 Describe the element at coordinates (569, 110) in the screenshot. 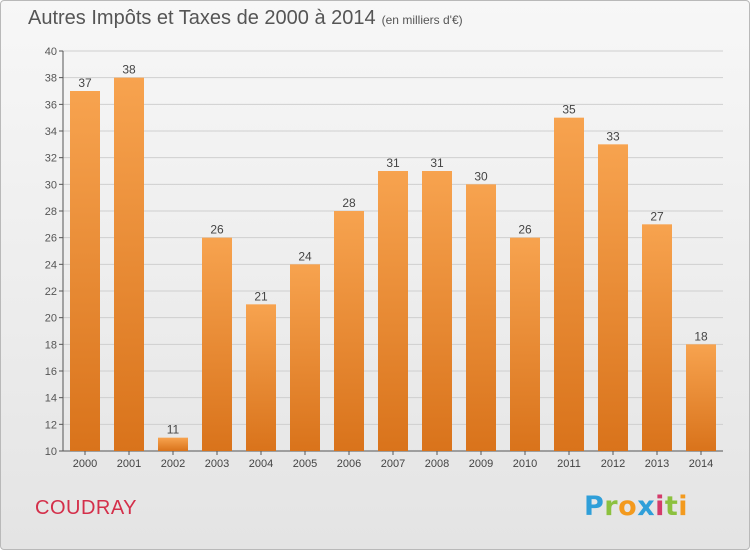

I see `bar-value-label: 35` at that location.